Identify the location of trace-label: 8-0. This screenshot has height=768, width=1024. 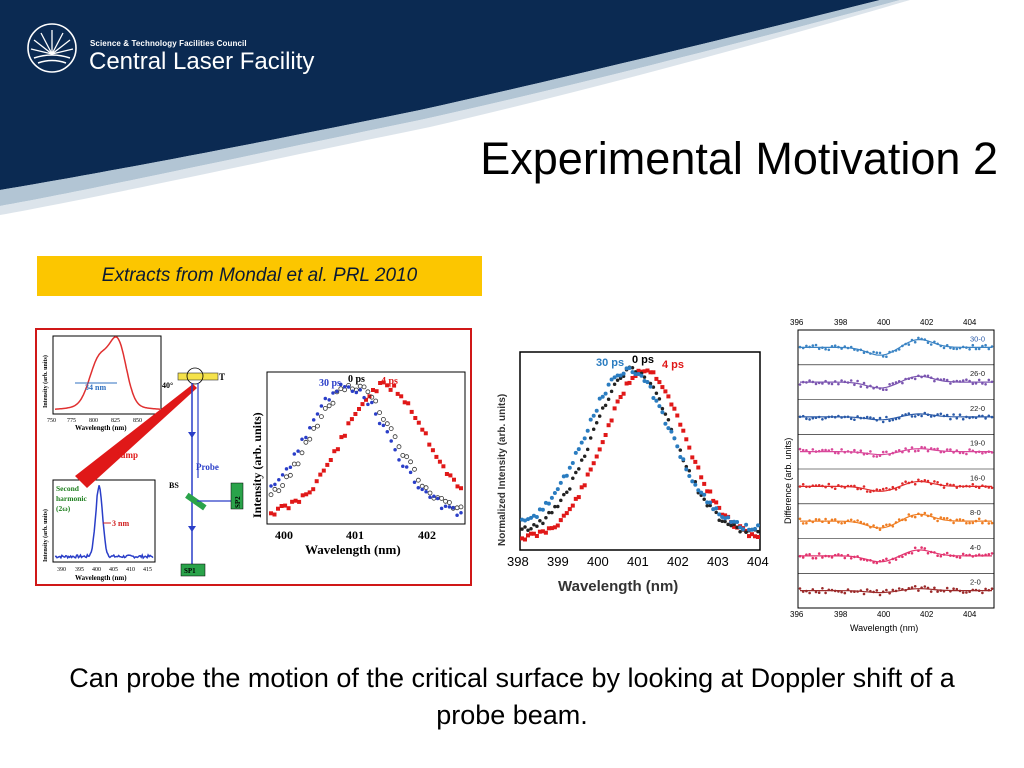
(975, 512).